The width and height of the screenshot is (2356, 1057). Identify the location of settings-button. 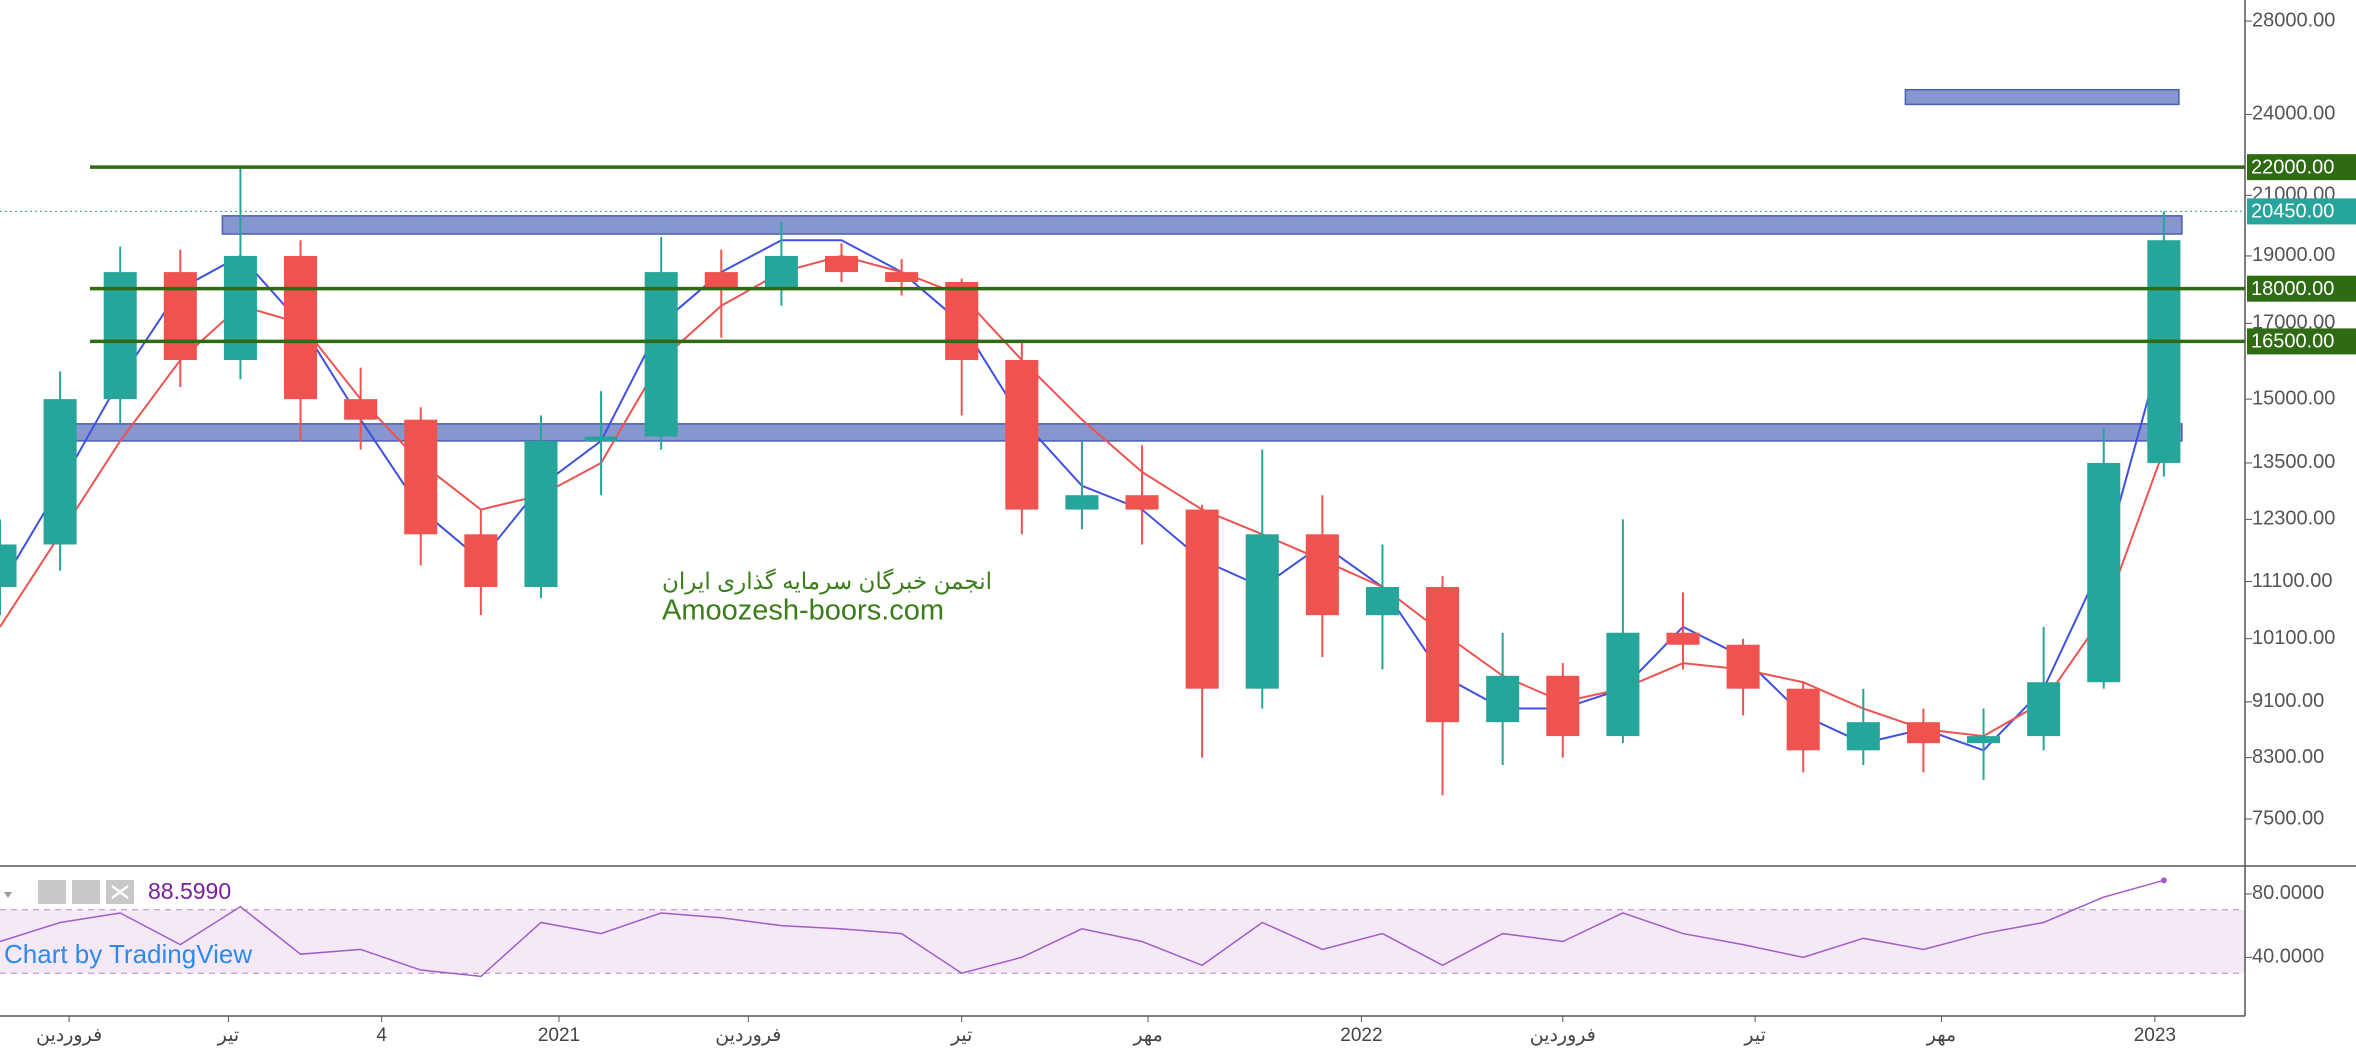
(86, 892).